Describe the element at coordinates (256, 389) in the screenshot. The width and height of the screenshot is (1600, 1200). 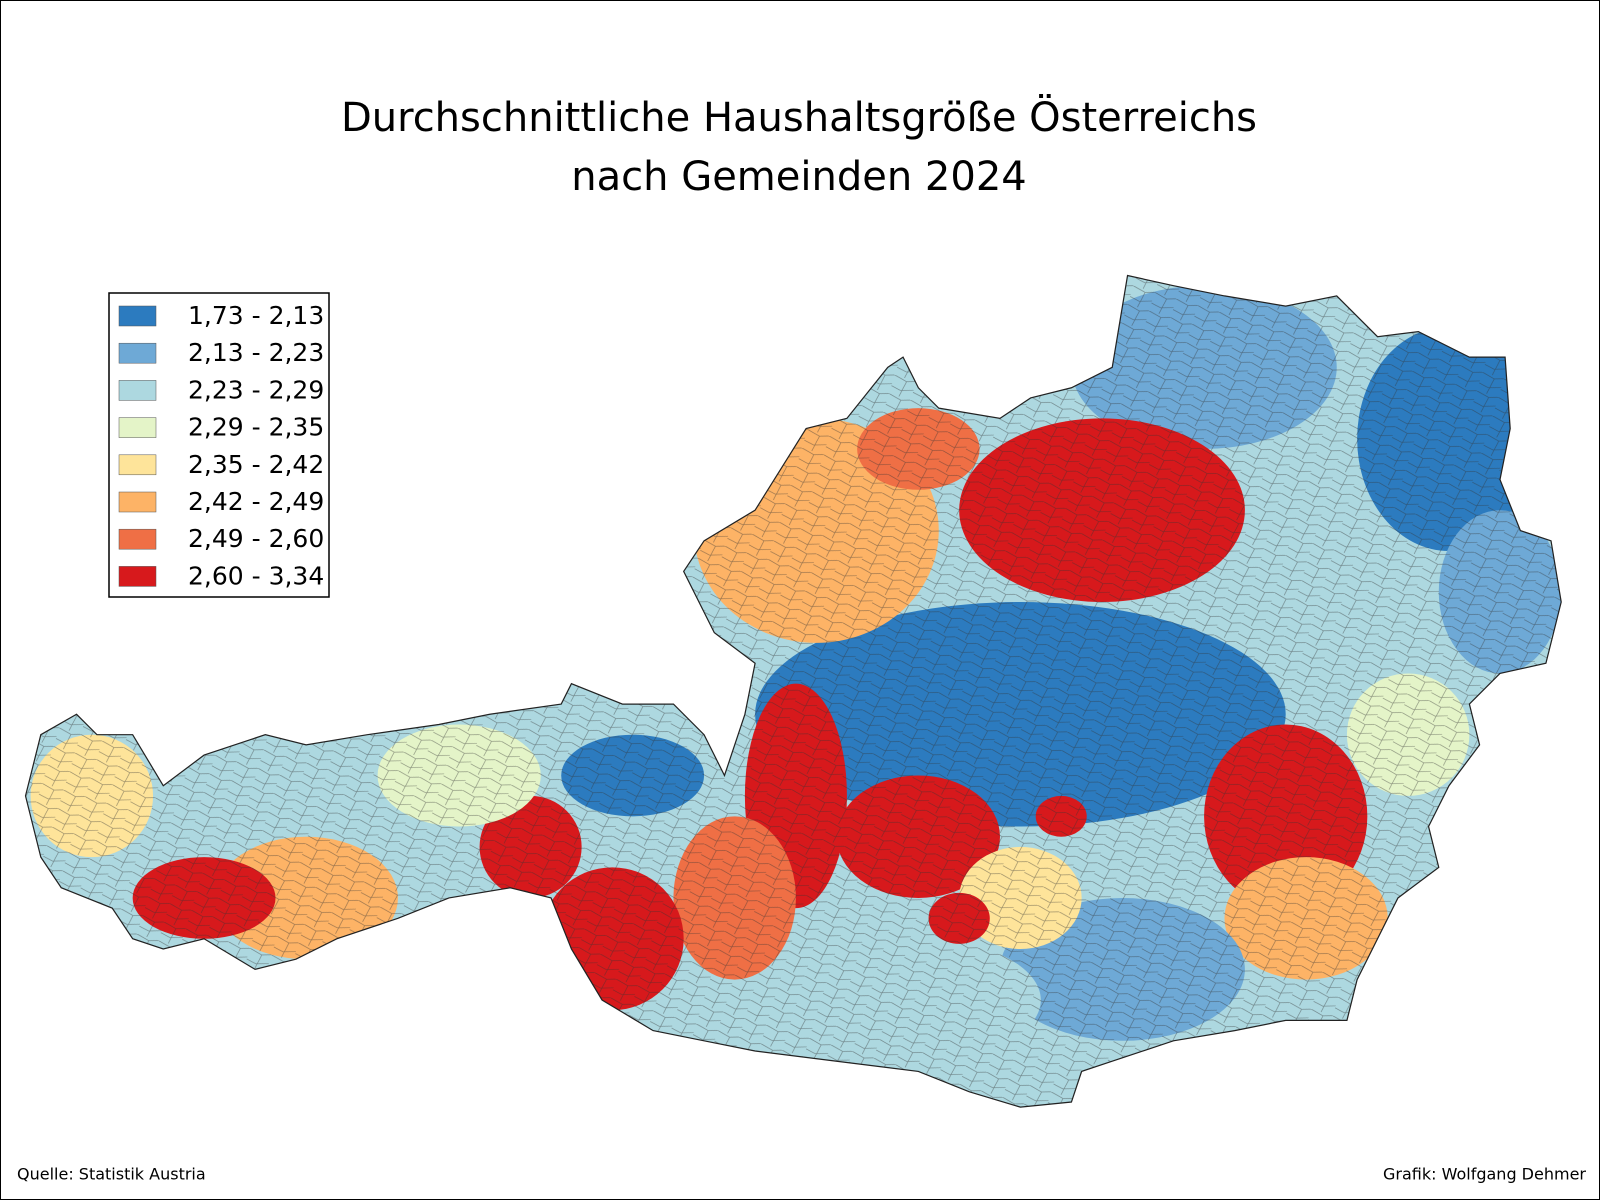
I see `legend-label: 2,23 - 2,29` at that location.